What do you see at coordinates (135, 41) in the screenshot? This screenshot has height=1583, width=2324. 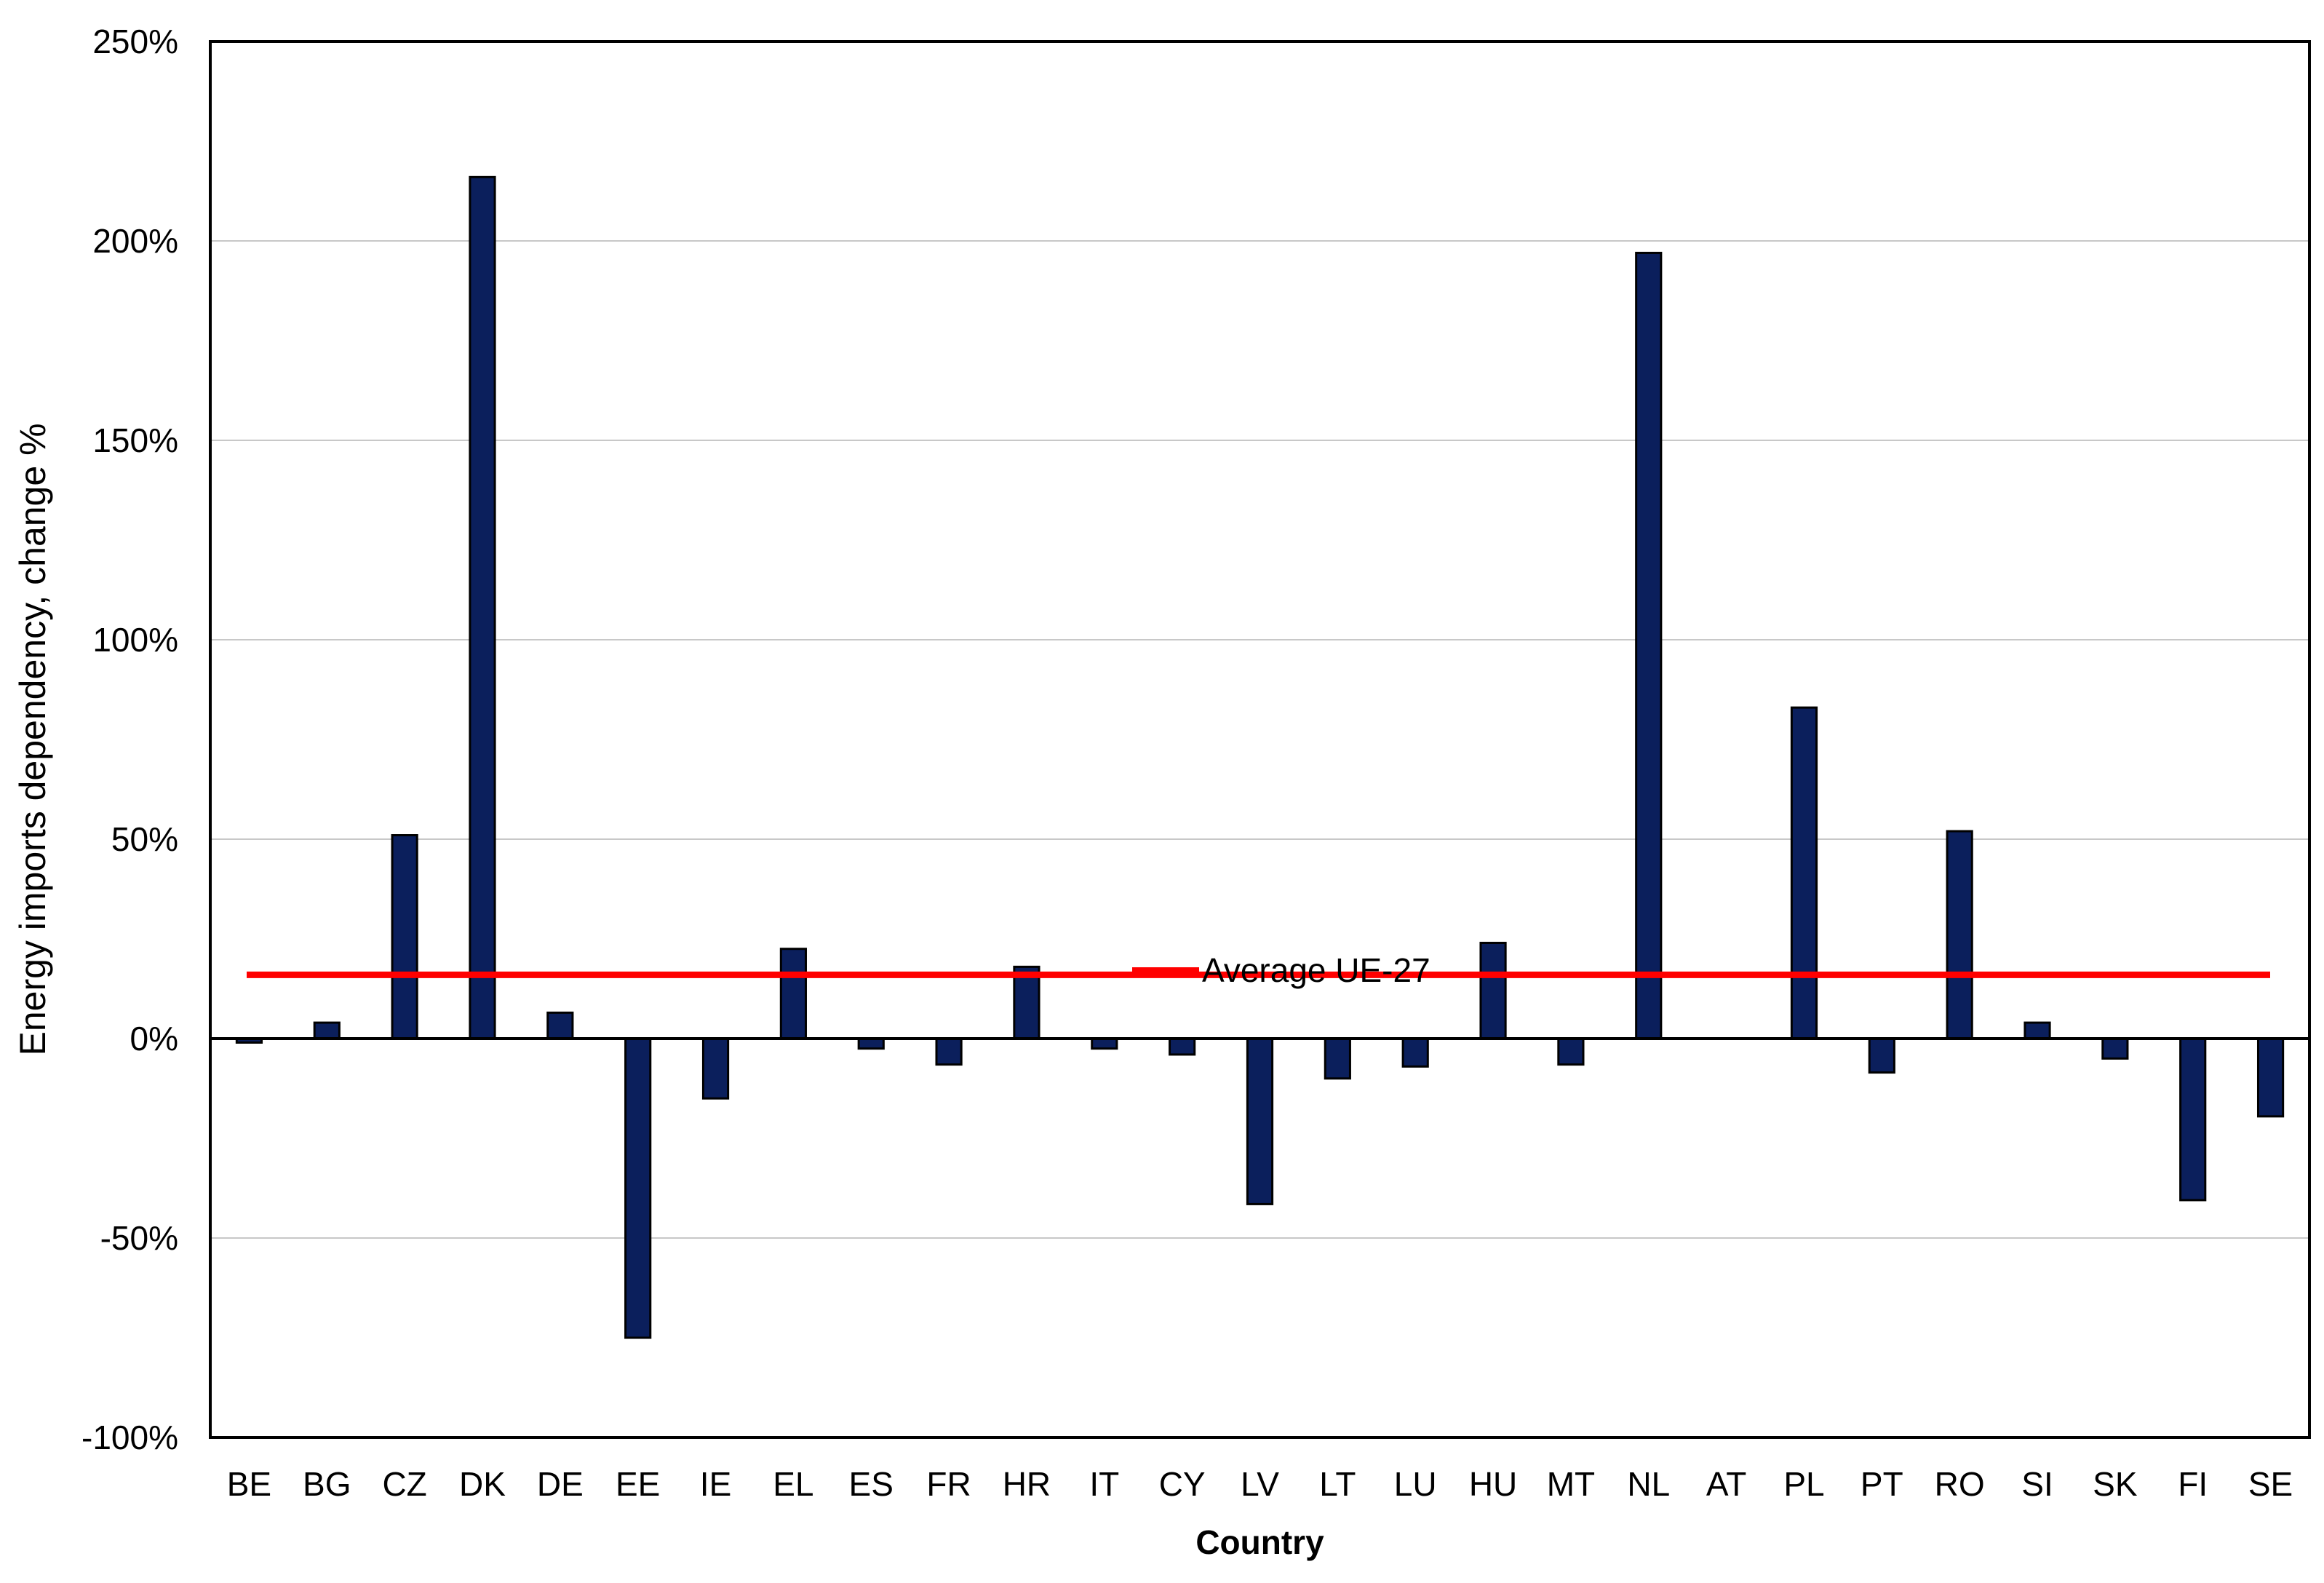 I see `y-tick-label: 250%` at bounding box center [135, 41].